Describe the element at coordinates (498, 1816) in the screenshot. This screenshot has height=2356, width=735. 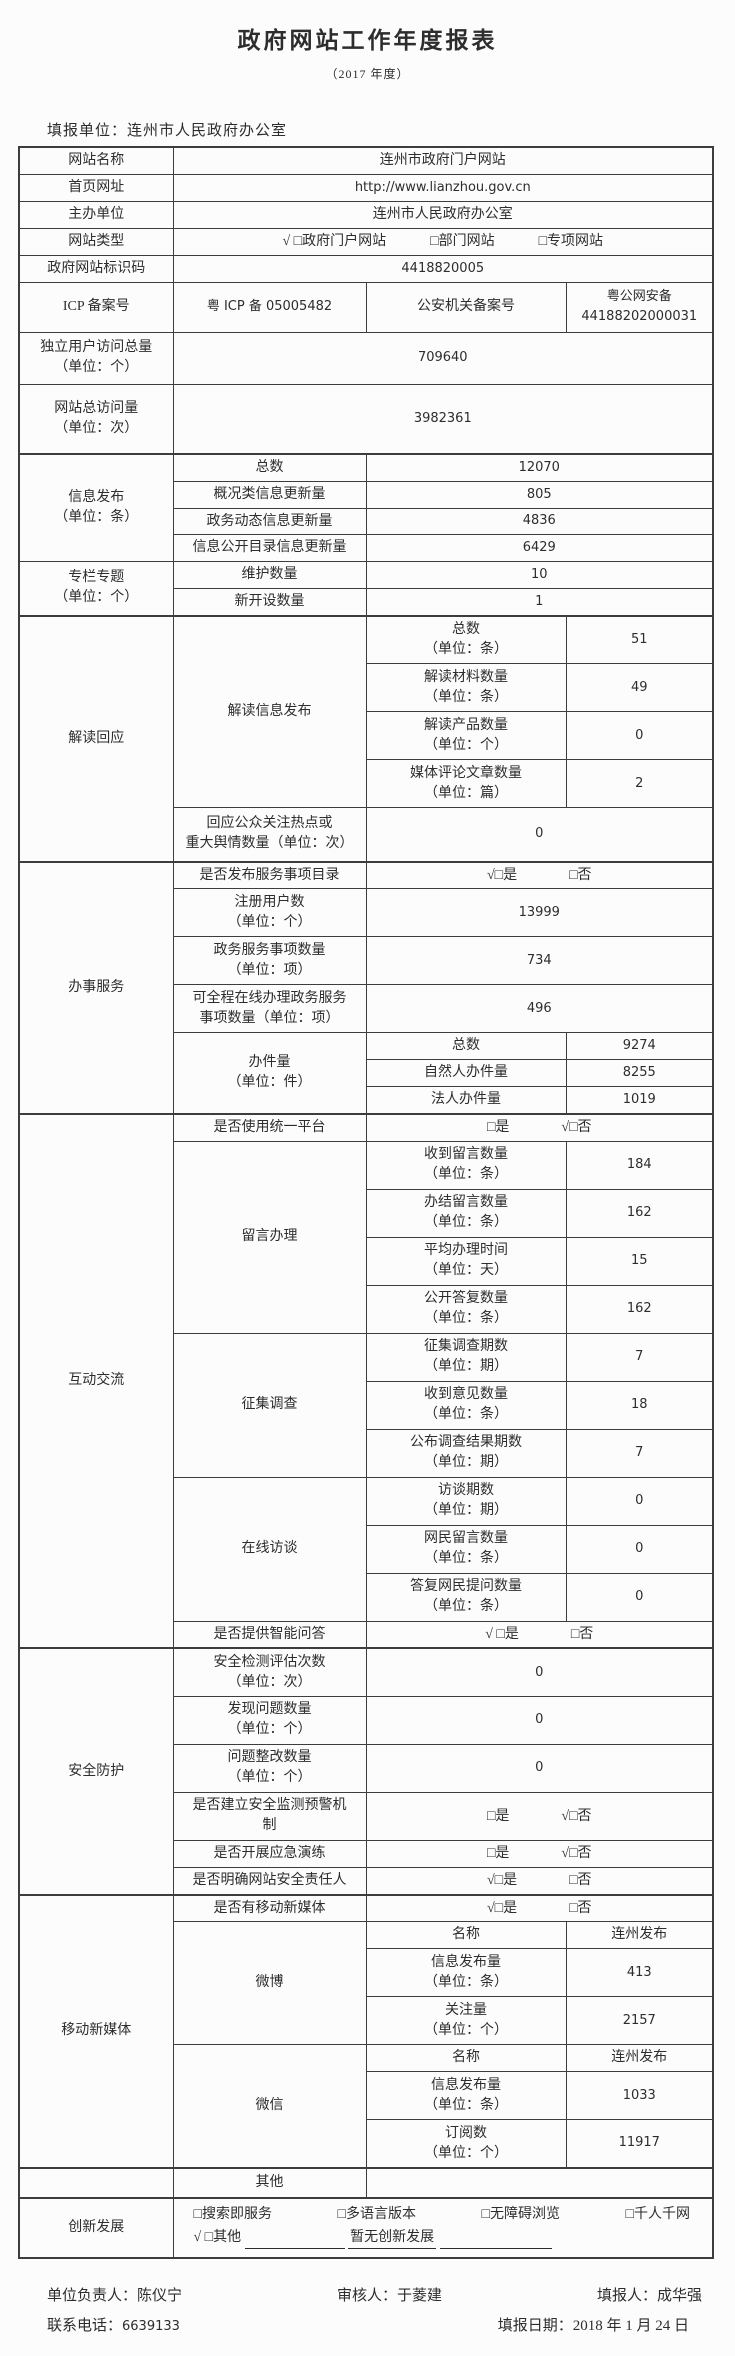
I see `monitor-mechanism-yes-checkbox: □是` at that location.